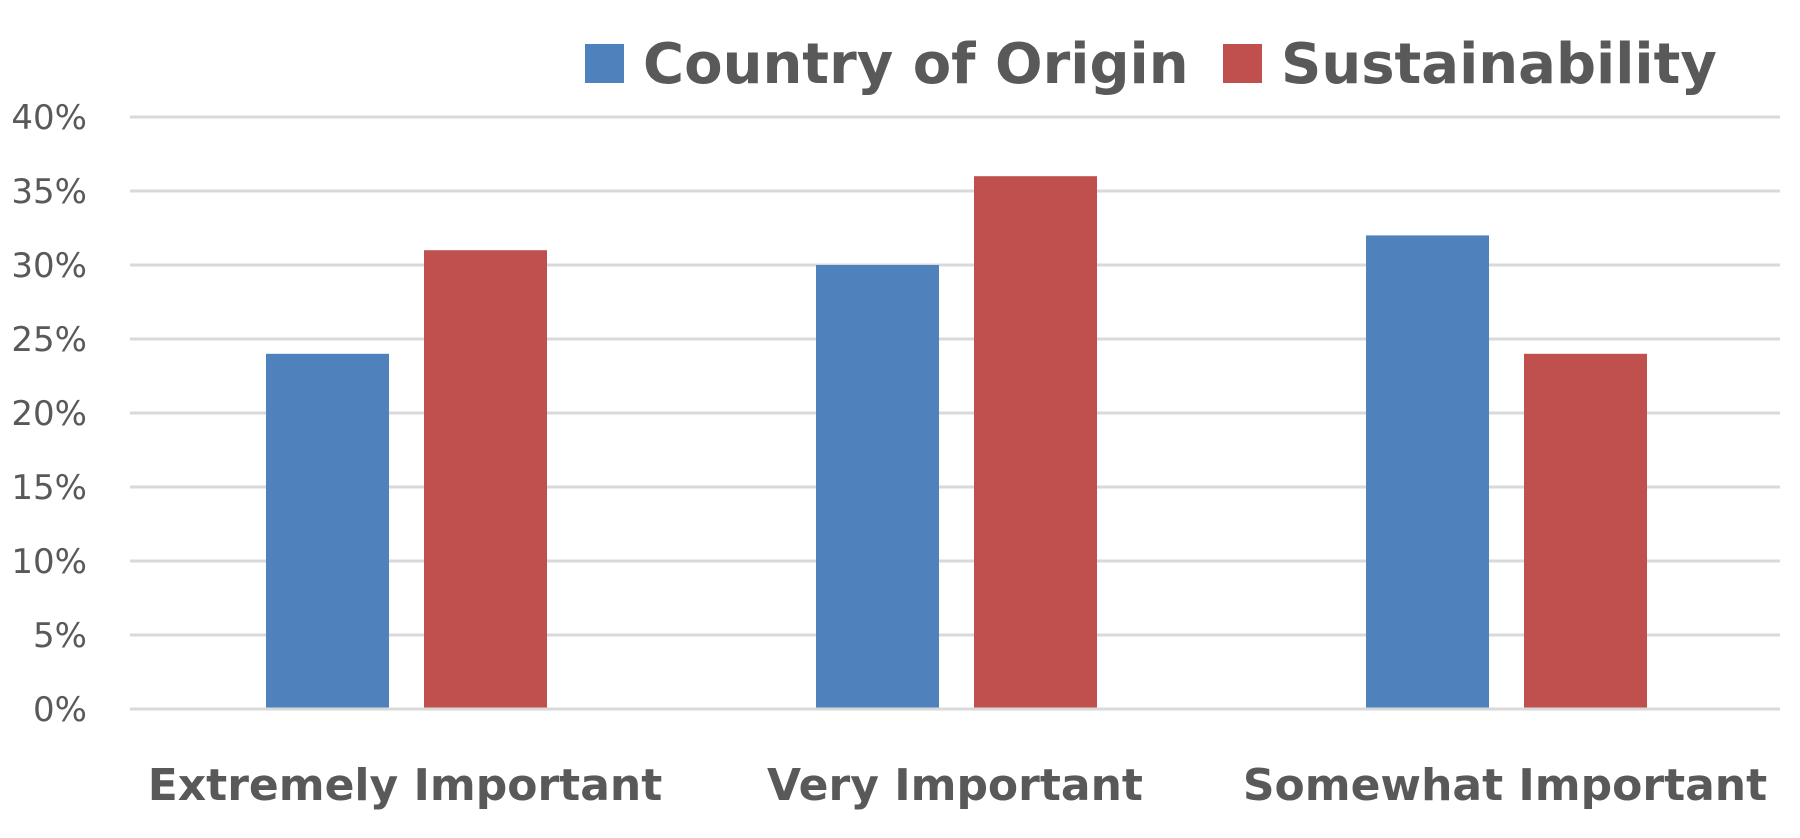 The image size is (1800, 838). I want to click on x-tick-label: Extremely Important, so click(405, 785).